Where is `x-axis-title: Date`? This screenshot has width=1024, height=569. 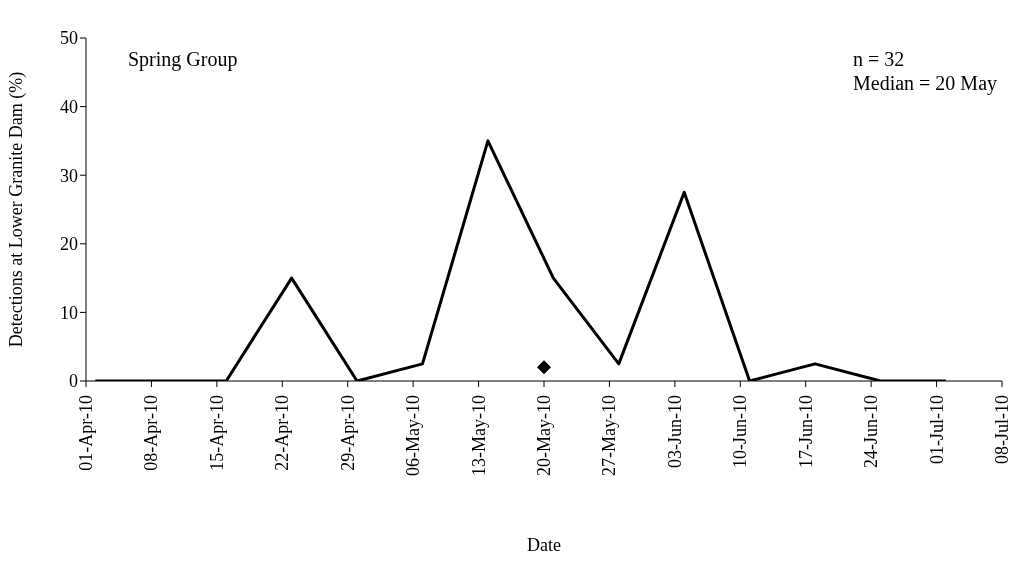 x-axis-title: Date is located at coordinates (544, 545).